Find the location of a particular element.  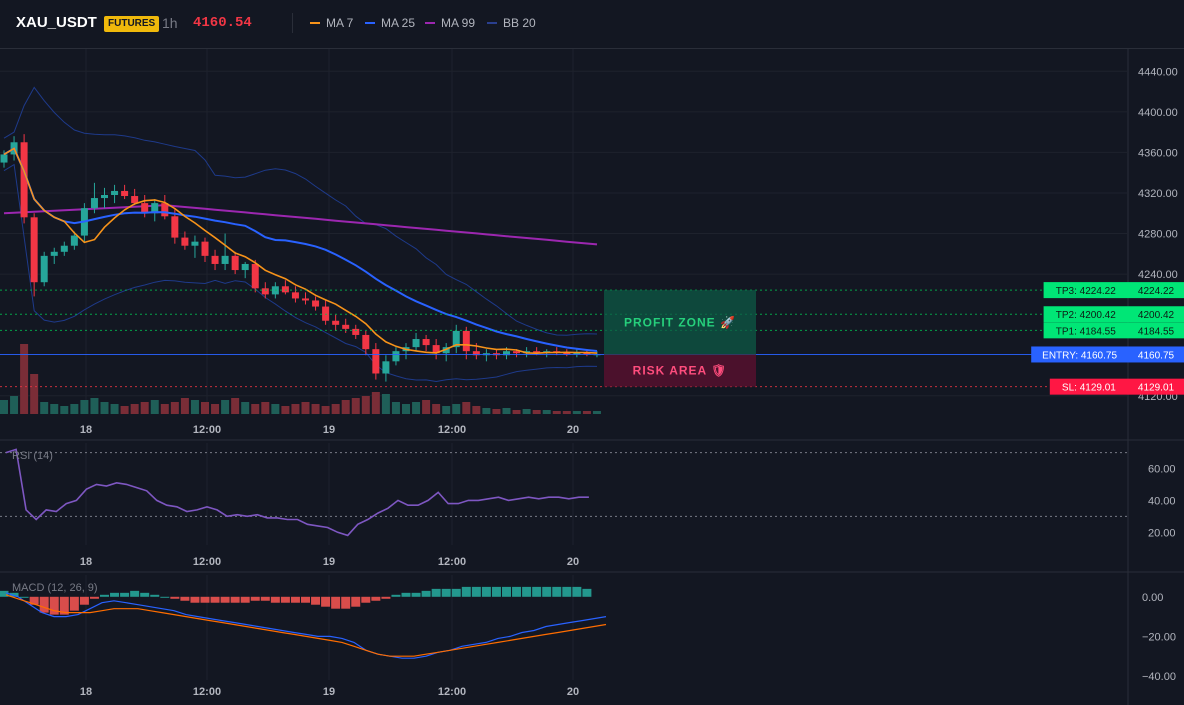

legend-ma7: MA 7 is located at coordinates (331, 23).